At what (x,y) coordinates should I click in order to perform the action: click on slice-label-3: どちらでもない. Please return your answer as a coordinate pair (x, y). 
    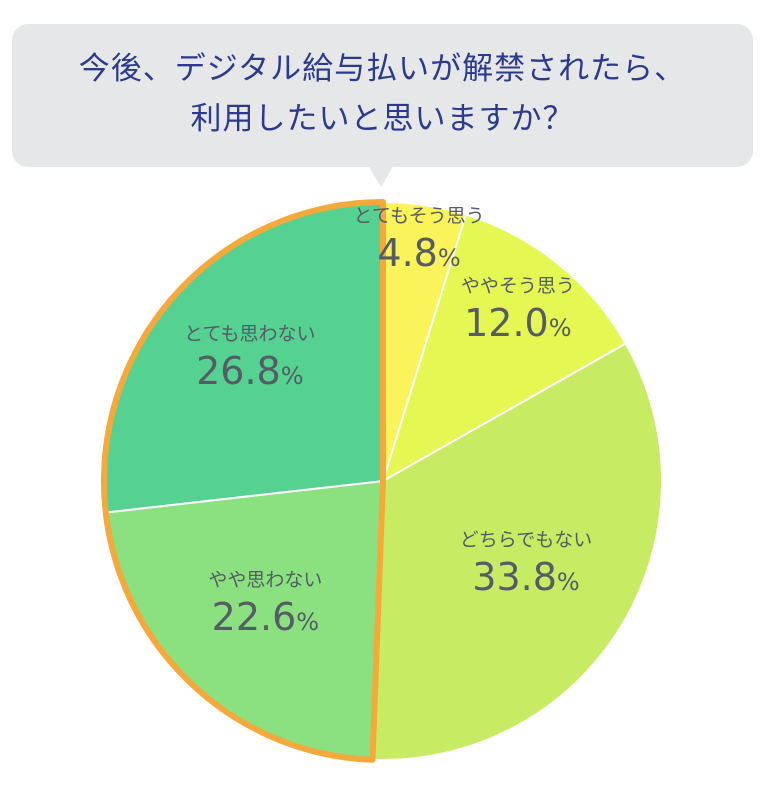
    Looking at the image, I should click on (526, 540).